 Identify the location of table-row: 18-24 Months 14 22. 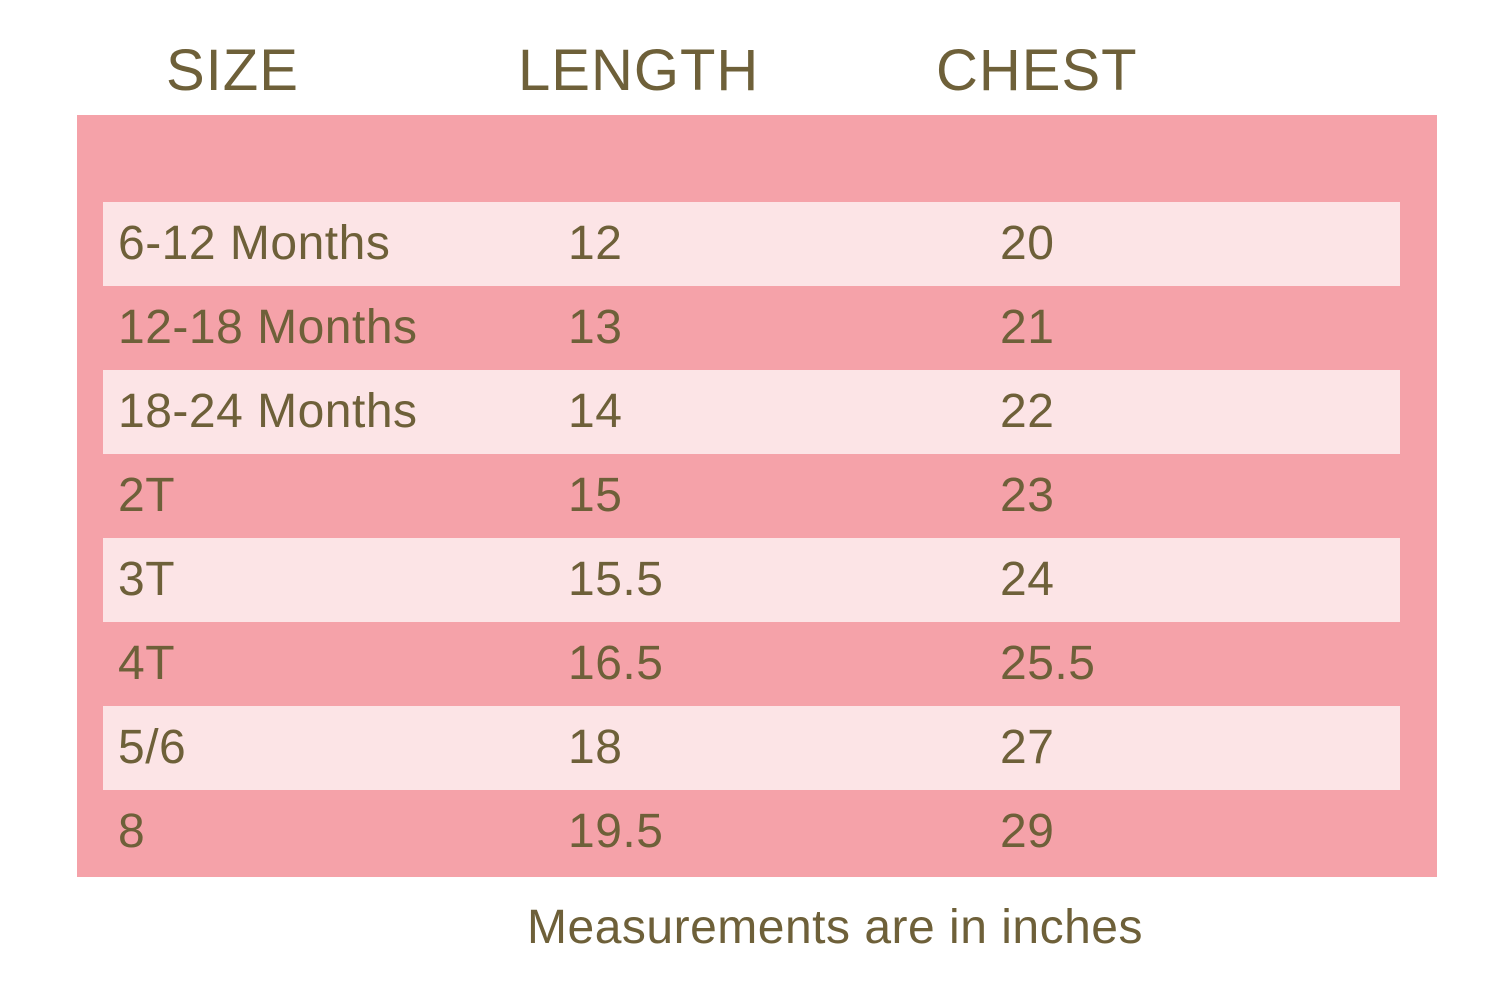
(757, 412).